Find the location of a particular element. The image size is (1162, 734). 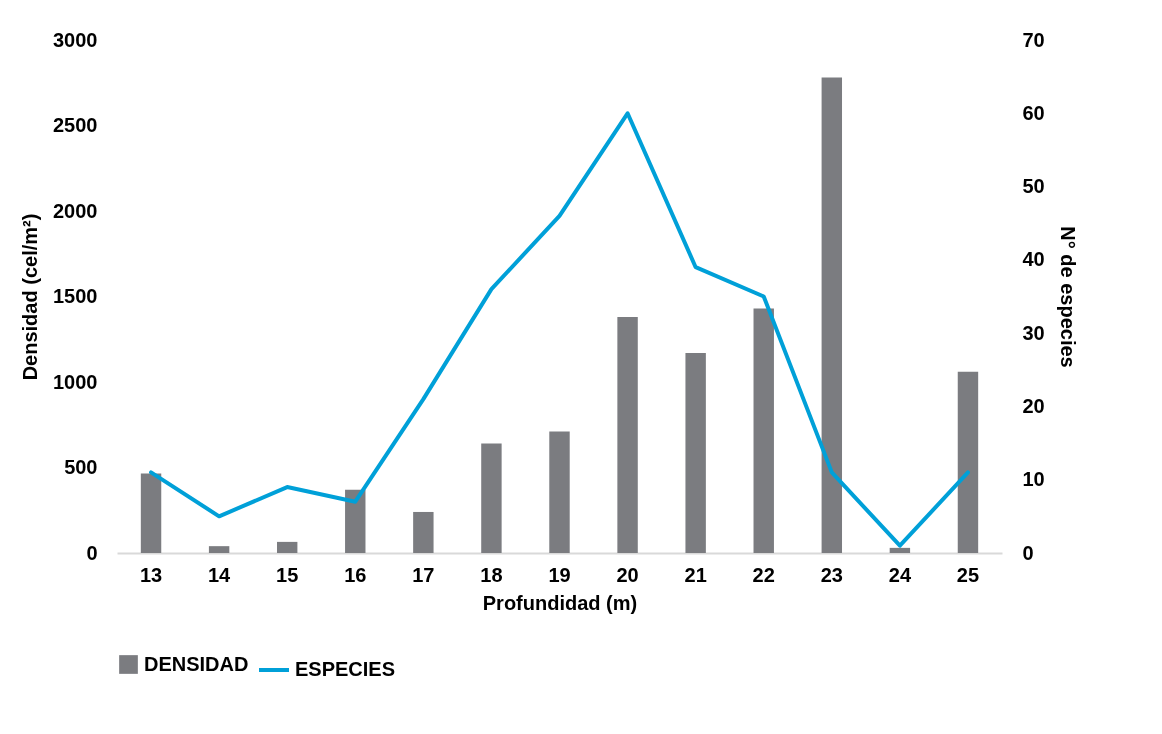

y2-tick-label: 20 is located at coordinates (1033, 405).